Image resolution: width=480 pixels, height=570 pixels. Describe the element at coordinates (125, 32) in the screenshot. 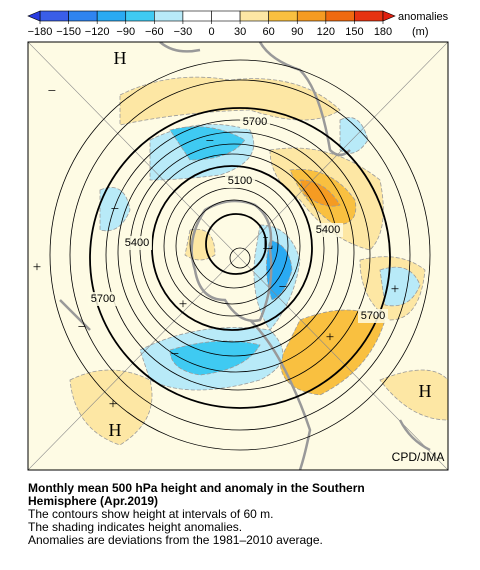

I see `colorbar-tick-label: −90` at that location.